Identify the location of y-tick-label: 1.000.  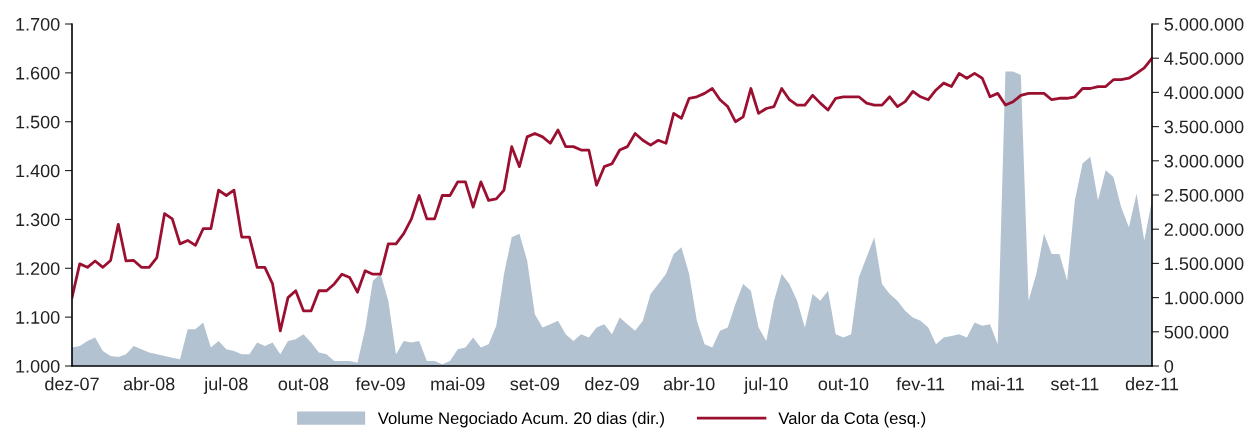
(38, 366).